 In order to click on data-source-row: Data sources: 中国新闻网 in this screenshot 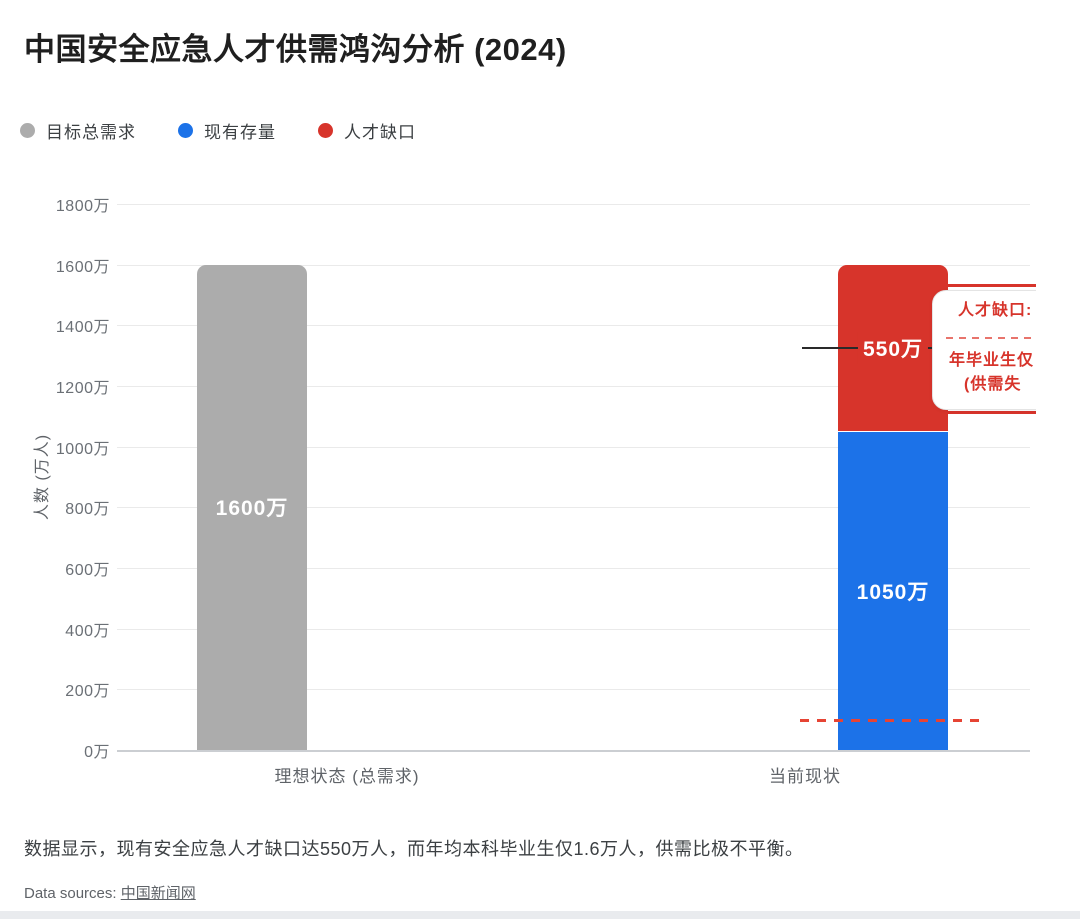, I will do `click(110, 892)`.